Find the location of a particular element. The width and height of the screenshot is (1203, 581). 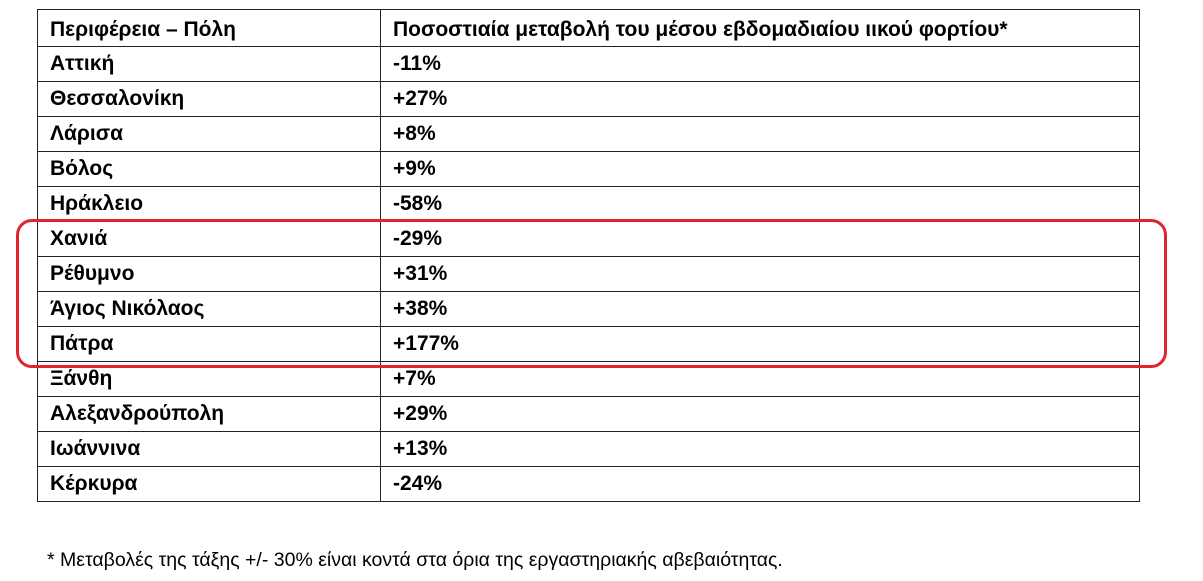

change-cell: -29% is located at coordinates (760, 239).